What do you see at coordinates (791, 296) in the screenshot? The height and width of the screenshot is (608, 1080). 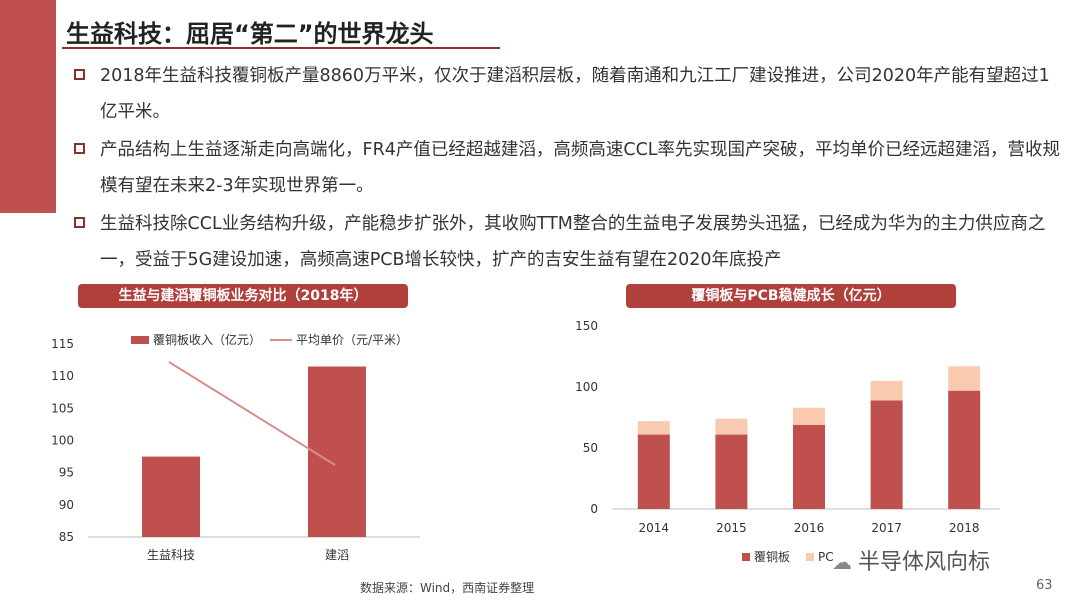 I see `chart-2-title: 覆铜板与PCB稳健成长（亿元）` at bounding box center [791, 296].